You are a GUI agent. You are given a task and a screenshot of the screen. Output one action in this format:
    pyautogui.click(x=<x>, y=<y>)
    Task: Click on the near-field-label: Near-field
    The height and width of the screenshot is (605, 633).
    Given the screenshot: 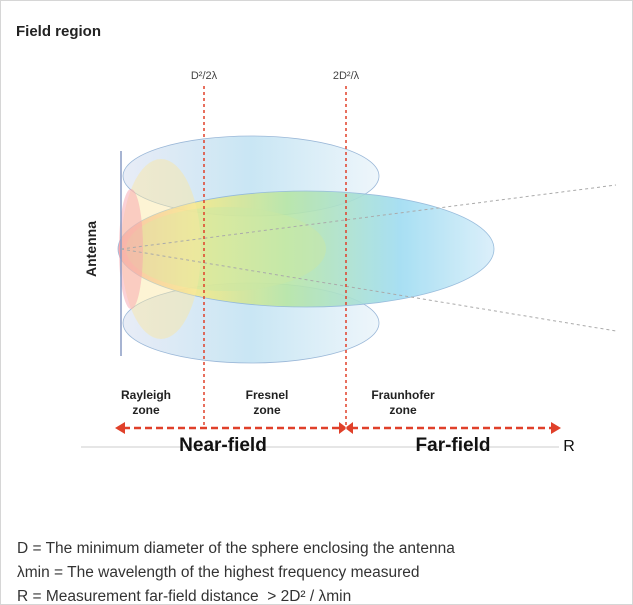 What is the action you would take?
    pyautogui.click(x=223, y=445)
    